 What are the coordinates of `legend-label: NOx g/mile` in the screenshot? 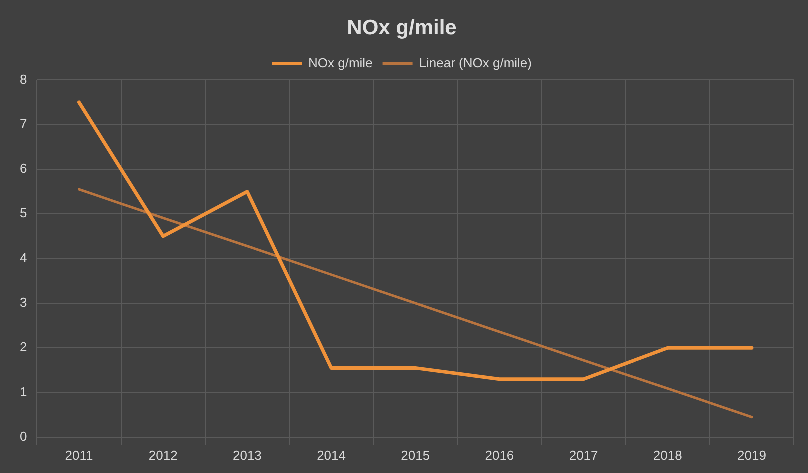 It's located at (340, 62).